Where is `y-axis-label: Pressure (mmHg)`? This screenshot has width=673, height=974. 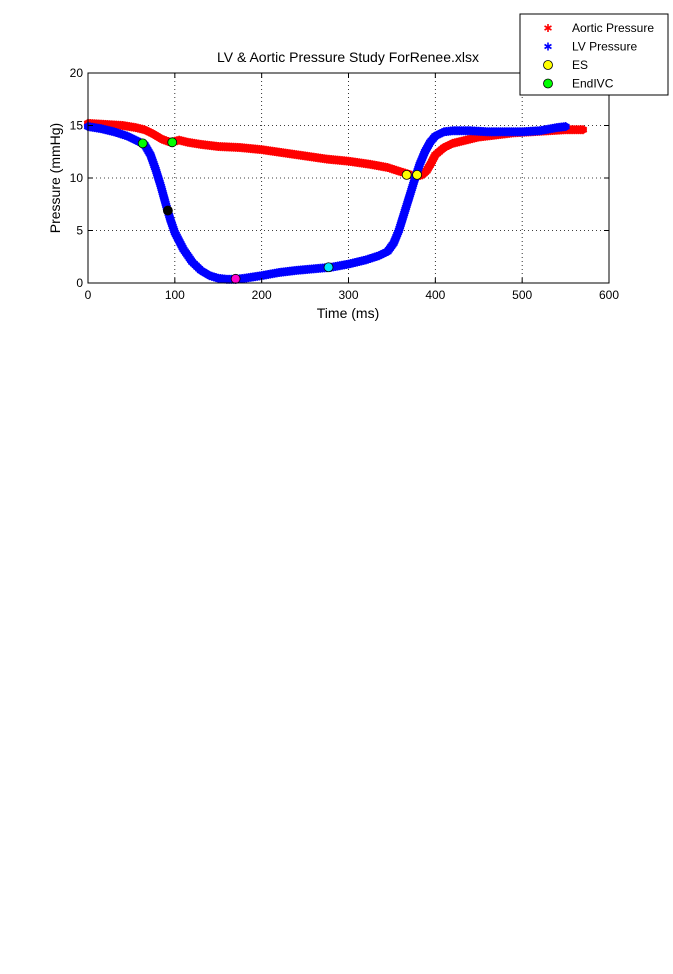
y-axis-label: Pressure (mmHg) is located at coordinates (55, 178).